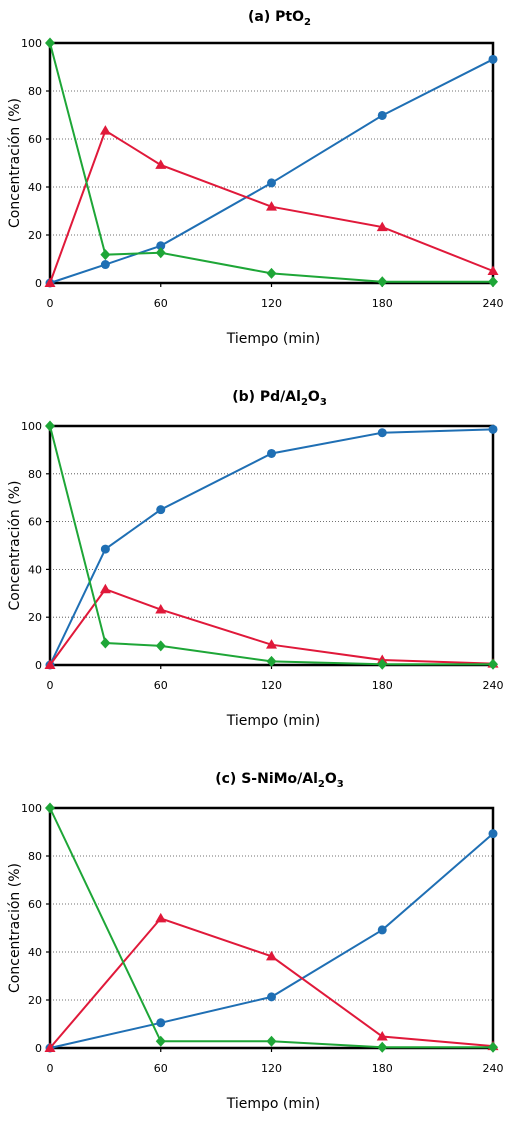 Image resolution: width=513 pixels, height=1126 pixels. I want to click on chart-title: (b) Pd/Al2O3, so click(279, 398).